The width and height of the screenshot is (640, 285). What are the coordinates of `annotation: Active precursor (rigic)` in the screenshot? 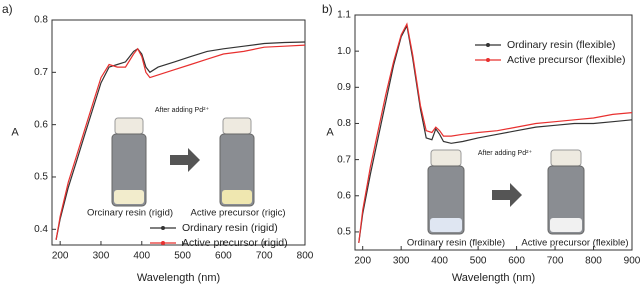 It's located at (237, 213).